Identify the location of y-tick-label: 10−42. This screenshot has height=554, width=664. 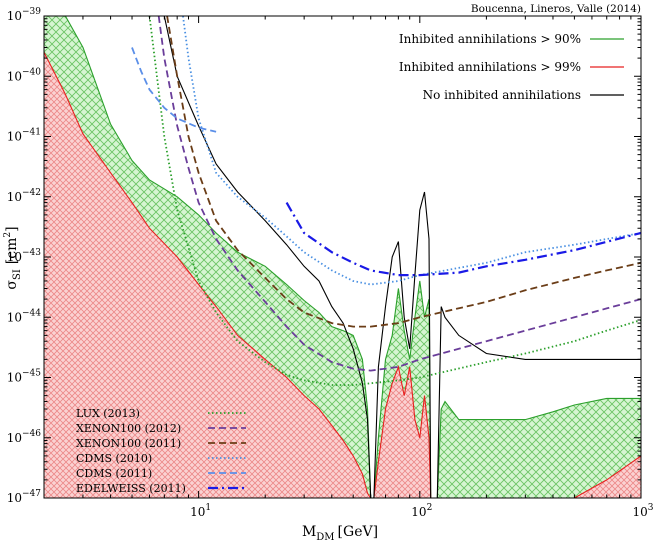
(24, 196).